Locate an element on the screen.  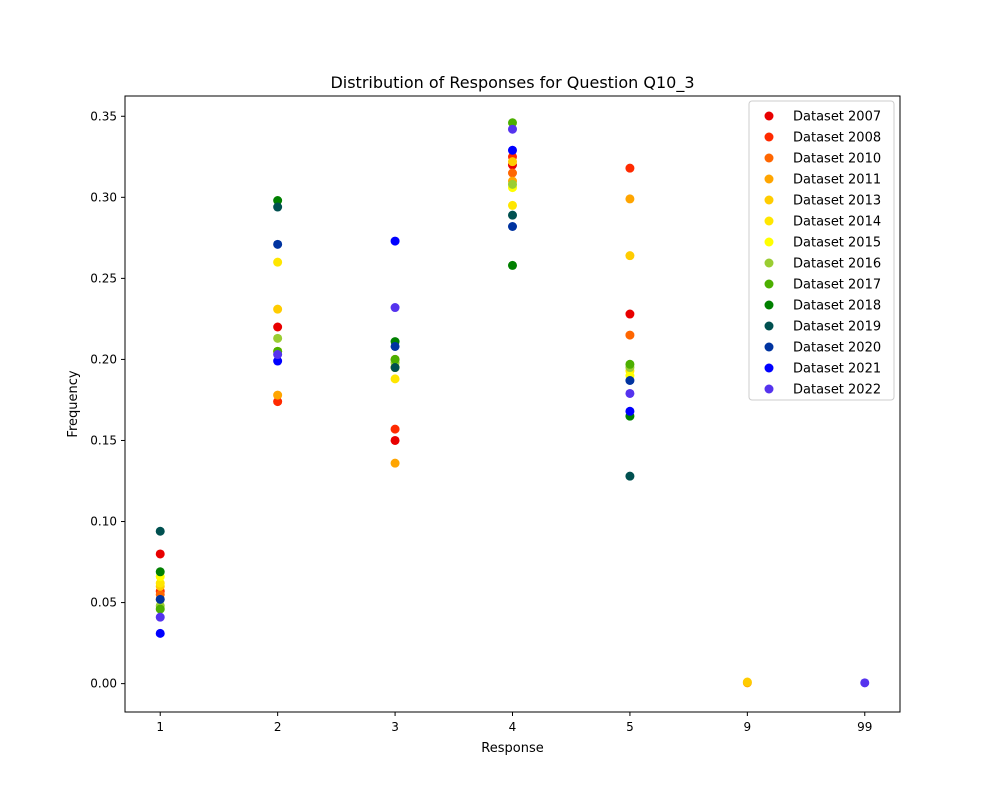
y-axis-ticks: 0.00 0.05 0.10 0.15 0.20 0.25 0.30 0.35 is located at coordinates (107, 400).